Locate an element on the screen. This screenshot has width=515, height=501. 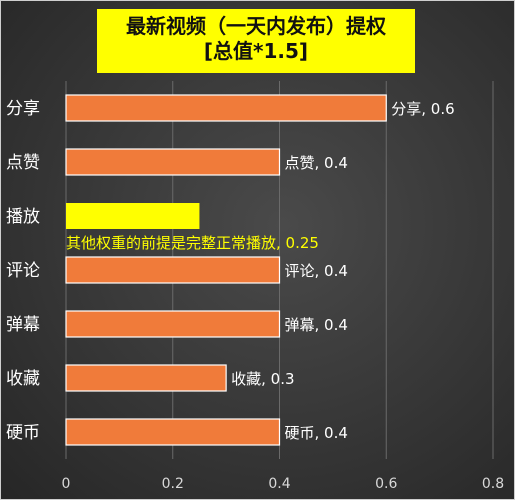
chart-title-box: 最新视频（一天内发布）提权 [总值*1.5] is located at coordinates (256, 41).